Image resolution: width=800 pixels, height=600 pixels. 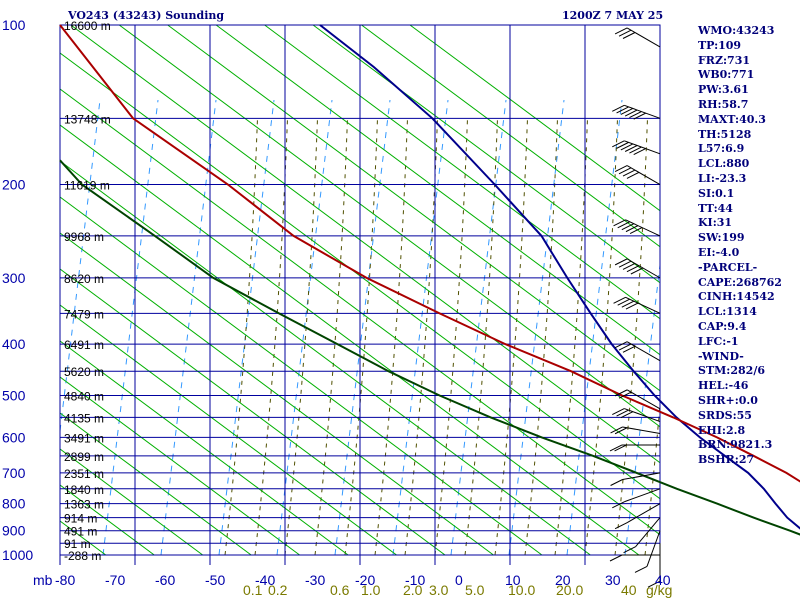 I want to click on mixing-ratio-label: 0.6, so click(x=340, y=590).